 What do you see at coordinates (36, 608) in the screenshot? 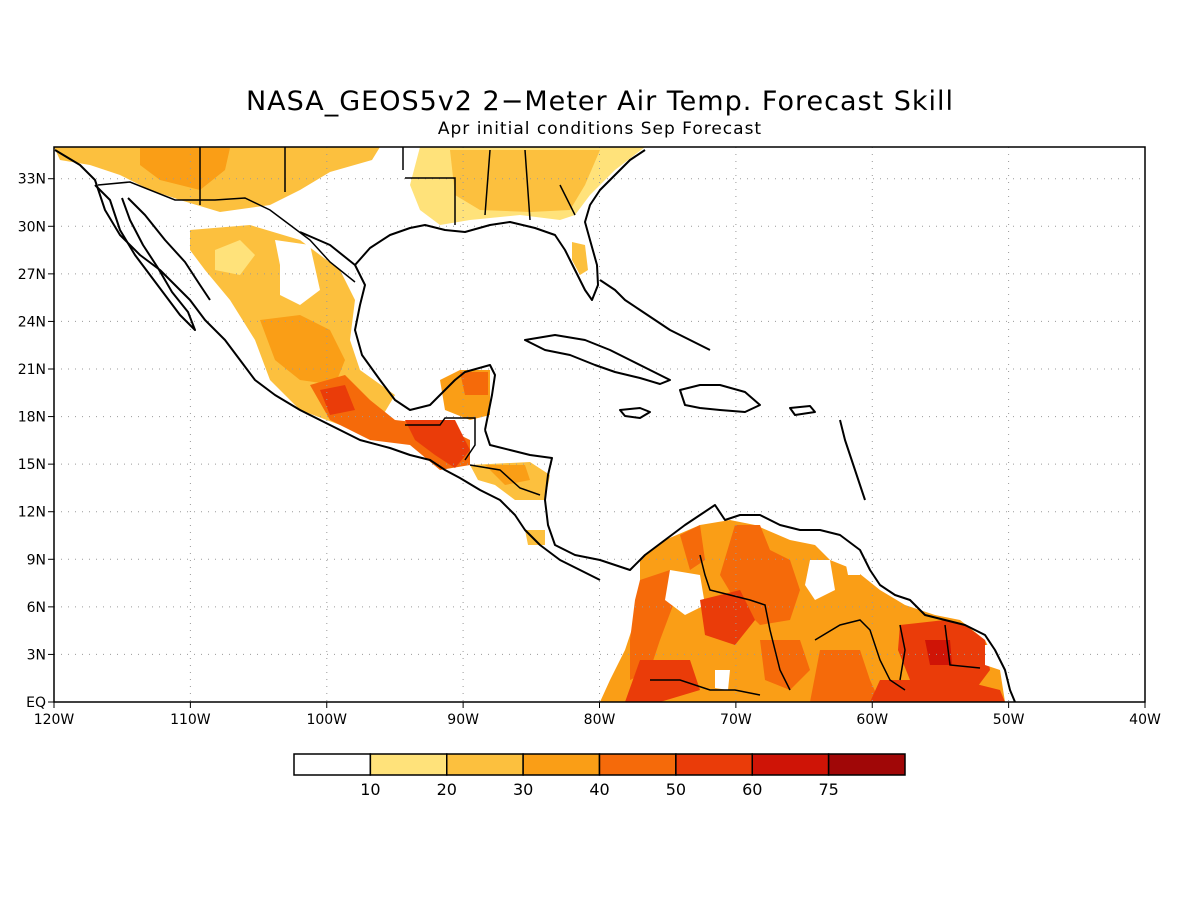
I see `lat-tick-label: 6N` at bounding box center [36, 608].